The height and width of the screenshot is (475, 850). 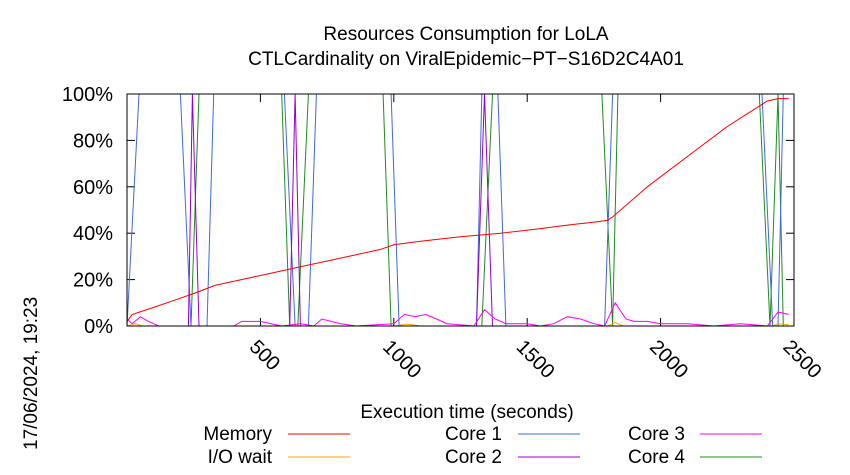 I want to click on legend-label-core-3: Core 3, so click(x=656, y=434).